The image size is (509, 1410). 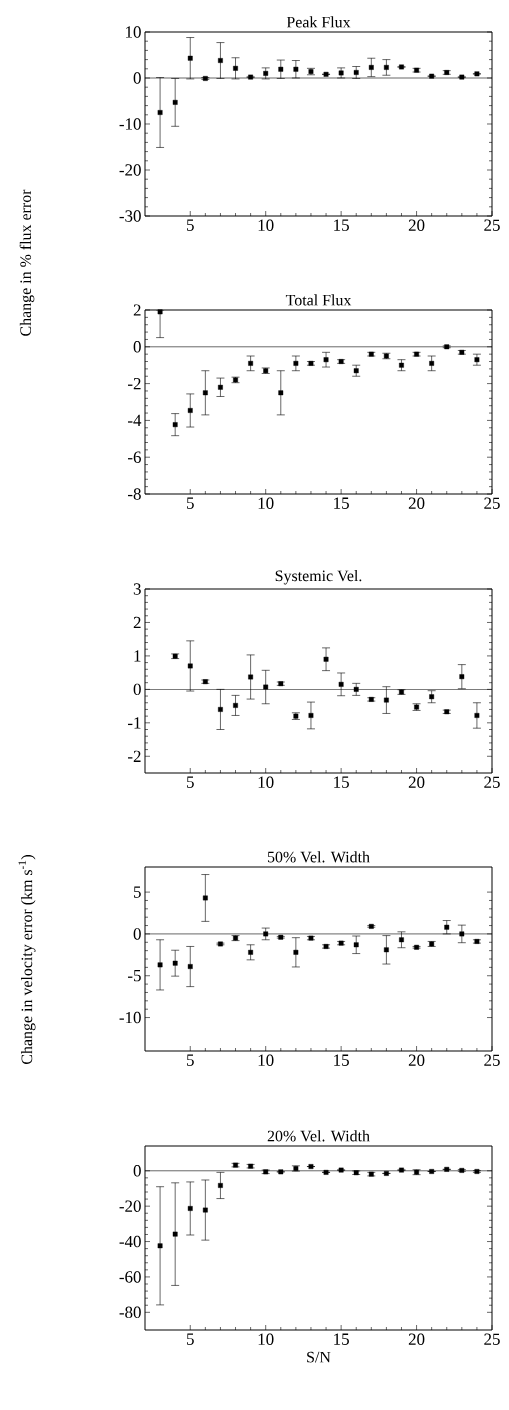 I want to click on chart-title: 50% Vel. Width, so click(x=318, y=857).